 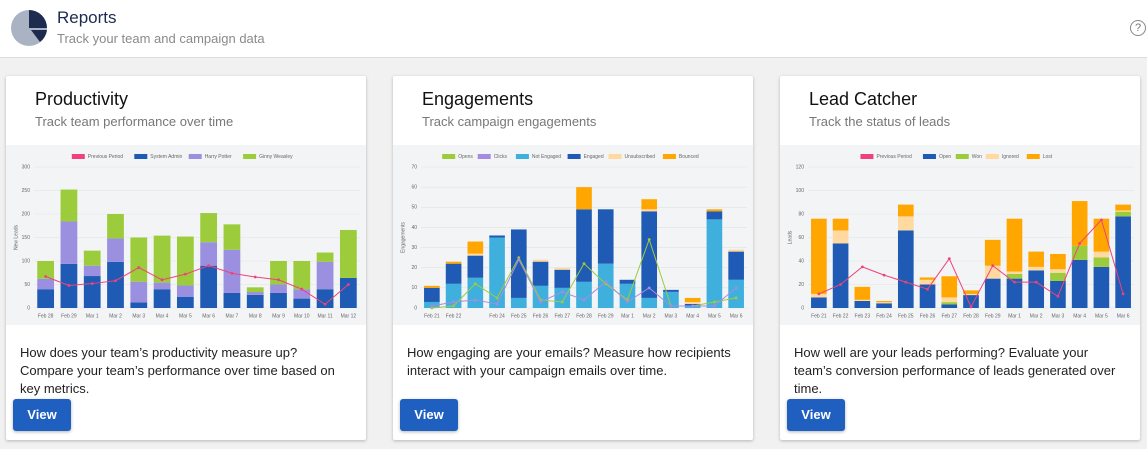 What do you see at coordinates (1123, 316) in the screenshot?
I see `x-tick-label: Mar 6` at bounding box center [1123, 316].